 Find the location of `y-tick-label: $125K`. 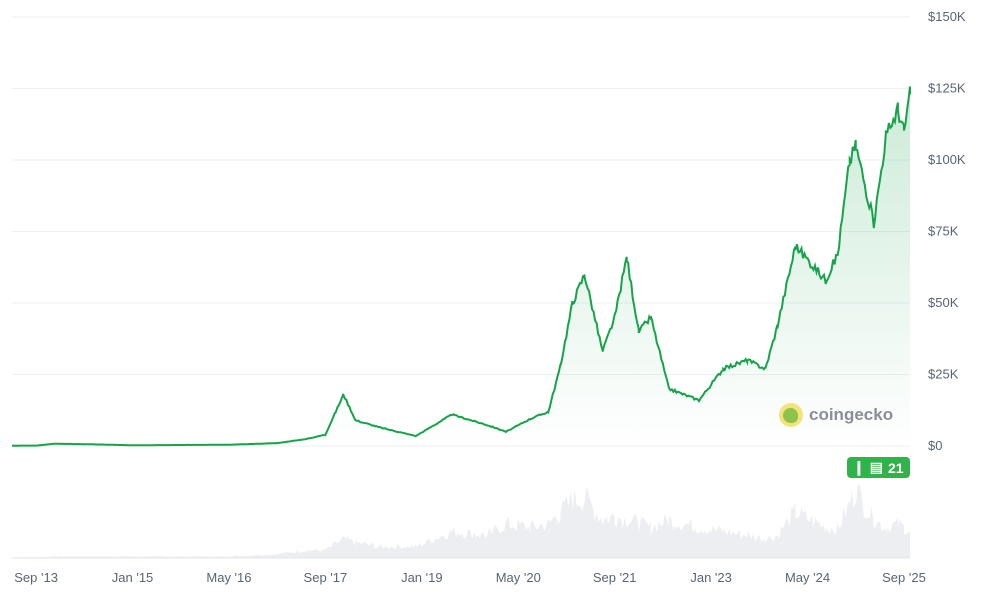

y-tick-label: $125K is located at coordinates (947, 88).